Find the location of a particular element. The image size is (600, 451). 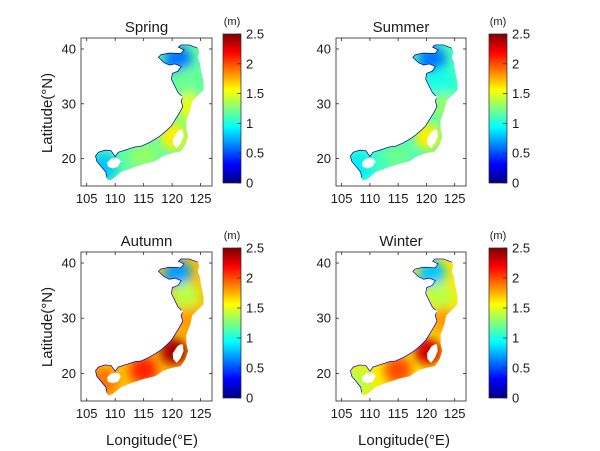

panel-title: Spring is located at coordinates (146, 27).